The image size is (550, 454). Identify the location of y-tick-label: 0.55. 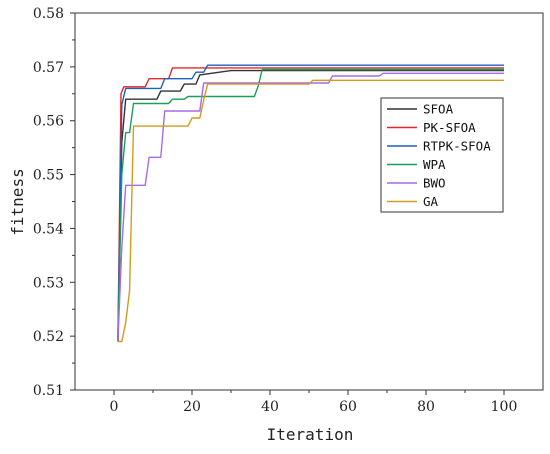
(48, 176).